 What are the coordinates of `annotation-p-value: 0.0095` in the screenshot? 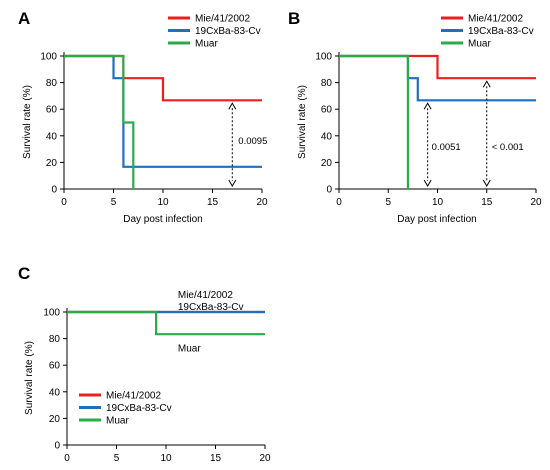 It's located at (252, 141).